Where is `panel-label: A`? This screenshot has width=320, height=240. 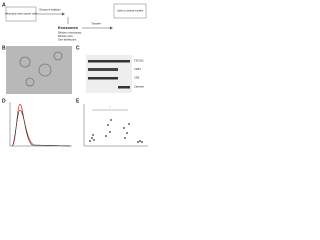
panel-label: A is located at coordinates (4, 5).